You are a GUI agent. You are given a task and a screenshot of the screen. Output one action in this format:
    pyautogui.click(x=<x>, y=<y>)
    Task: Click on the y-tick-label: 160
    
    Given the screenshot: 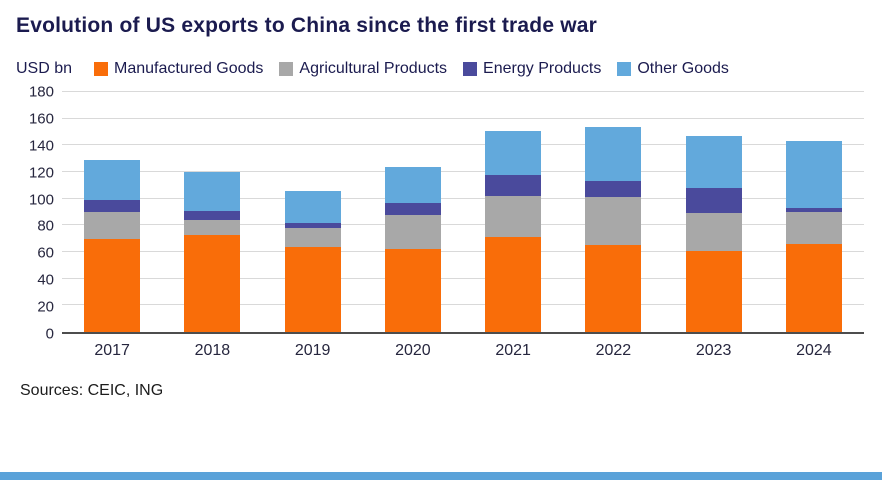 What is the action you would take?
    pyautogui.click(x=41, y=119)
    